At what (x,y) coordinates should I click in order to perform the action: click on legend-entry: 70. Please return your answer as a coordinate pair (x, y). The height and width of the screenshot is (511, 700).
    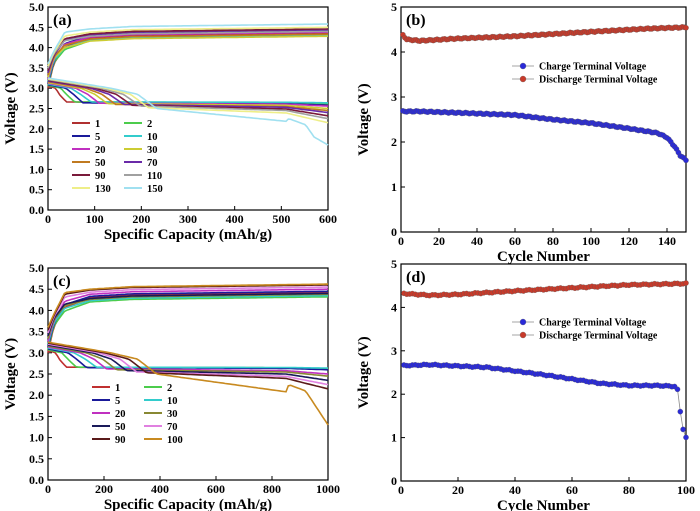
    Looking at the image, I should click on (172, 427).